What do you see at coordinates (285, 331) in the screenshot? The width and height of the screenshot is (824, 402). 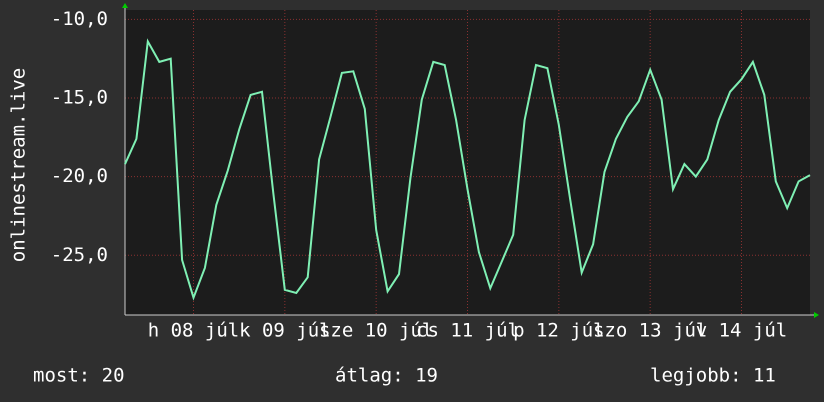 I see `x-tick-label: k 09 júl` at bounding box center [285, 331].